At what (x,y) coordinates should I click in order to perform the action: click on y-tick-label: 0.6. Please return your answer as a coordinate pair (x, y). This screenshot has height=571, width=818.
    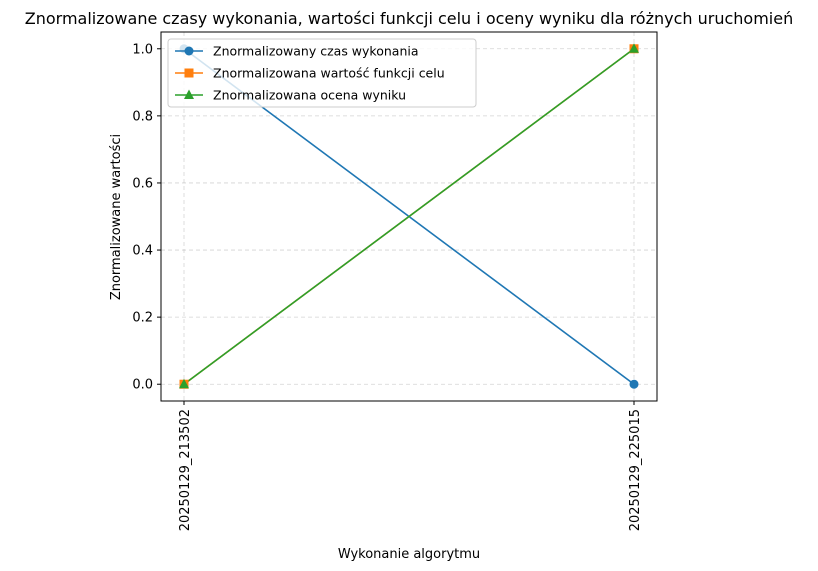
    Looking at the image, I should click on (142, 183).